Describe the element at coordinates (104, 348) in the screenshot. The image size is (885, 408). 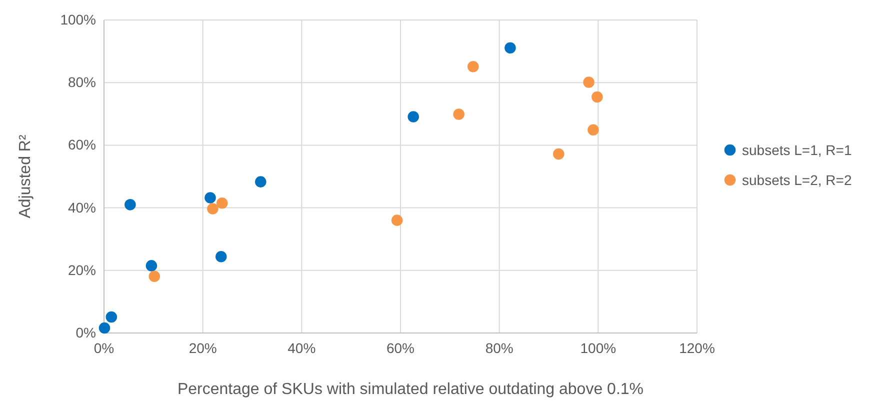
I see `x-tick-label: 0%` at that location.